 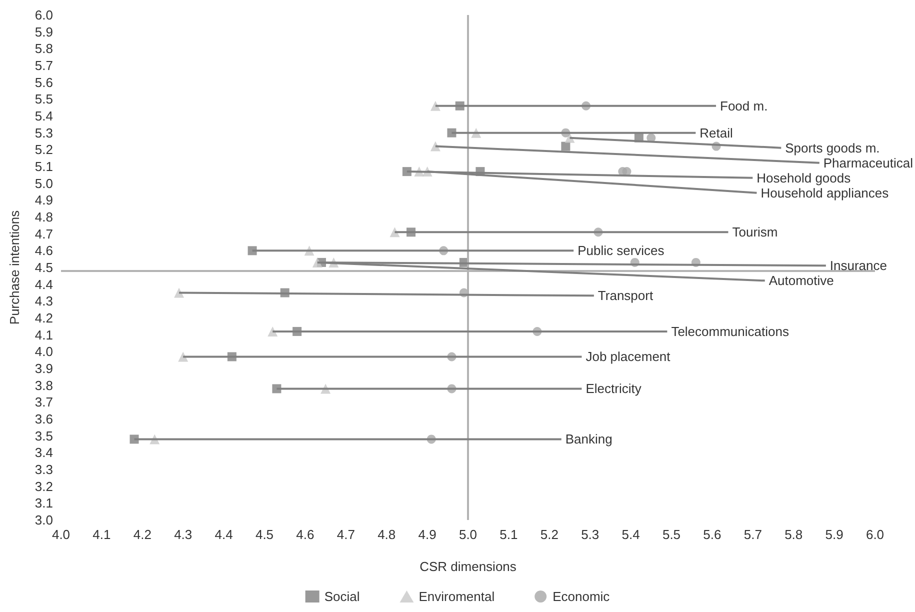 What do you see at coordinates (43, 132) in the screenshot?
I see `y-tick-label: 5.3` at bounding box center [43, 132].